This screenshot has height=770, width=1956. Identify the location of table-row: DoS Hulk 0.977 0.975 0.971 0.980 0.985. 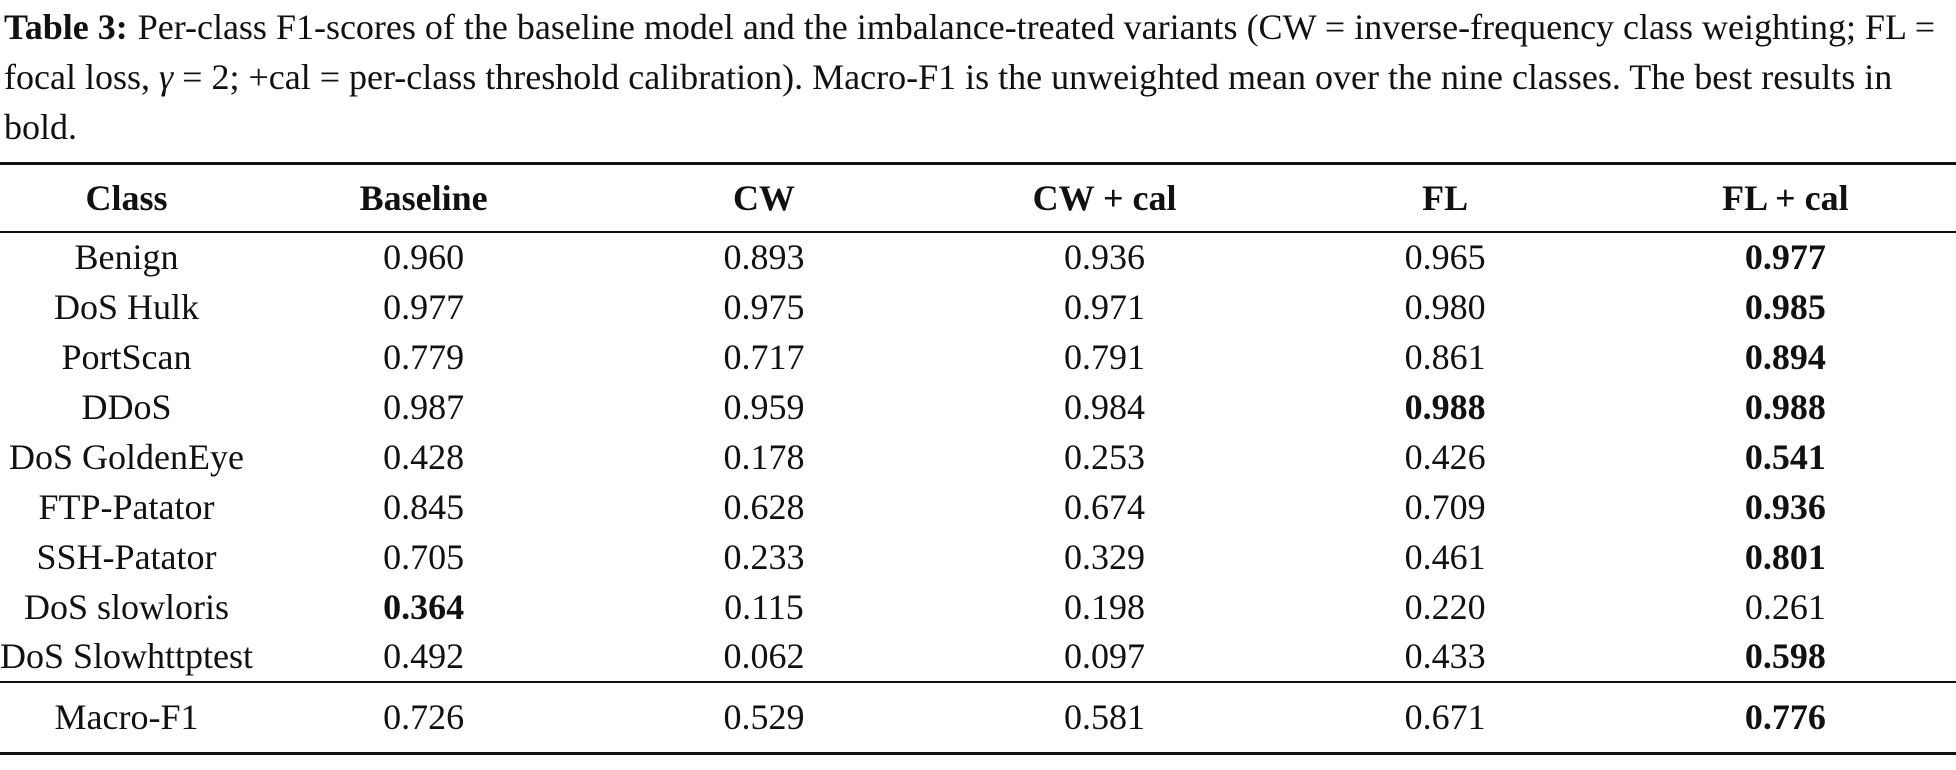
(978, 307).